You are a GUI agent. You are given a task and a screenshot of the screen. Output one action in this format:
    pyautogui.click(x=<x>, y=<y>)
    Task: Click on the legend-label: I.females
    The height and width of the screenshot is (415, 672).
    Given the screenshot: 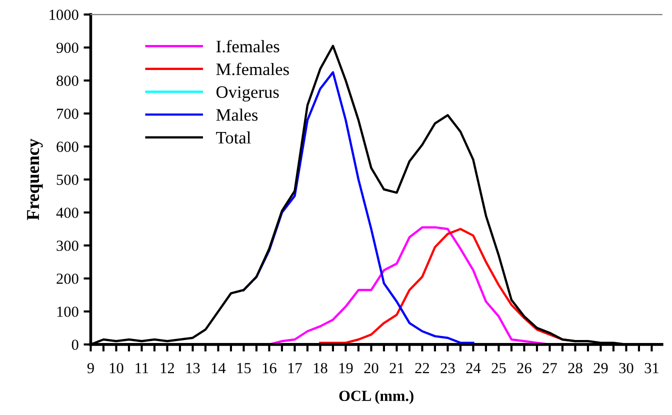 What is the action you would take?
    pyautogui.click(x=248, y=46)
    